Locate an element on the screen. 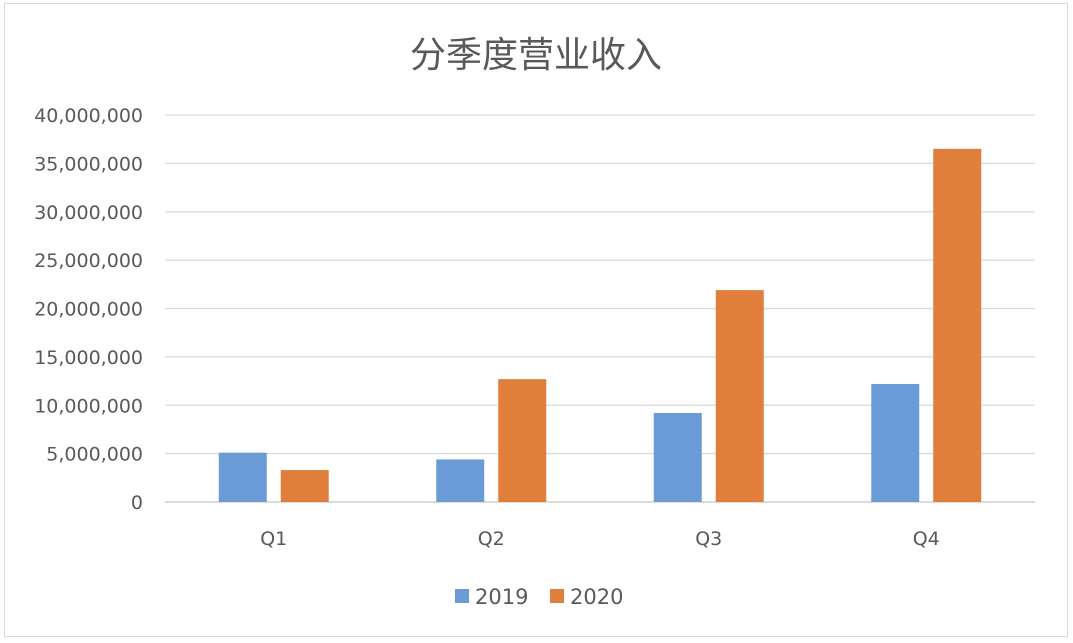  y-tick-label: 10,000,000 is located at coordinates (88, 406).